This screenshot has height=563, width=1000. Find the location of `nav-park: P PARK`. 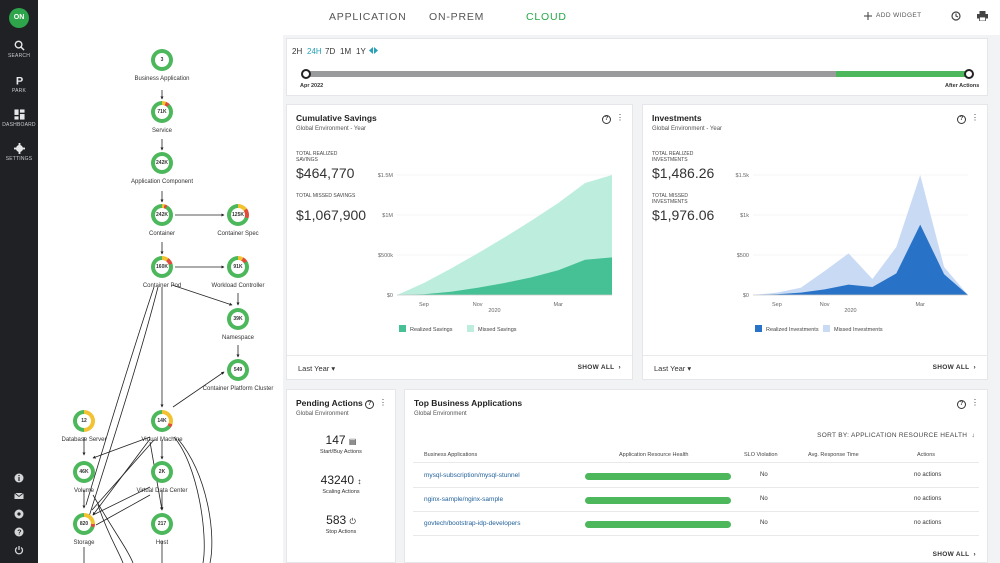

nav-park: P PARK is located at coordinates (19, 84).